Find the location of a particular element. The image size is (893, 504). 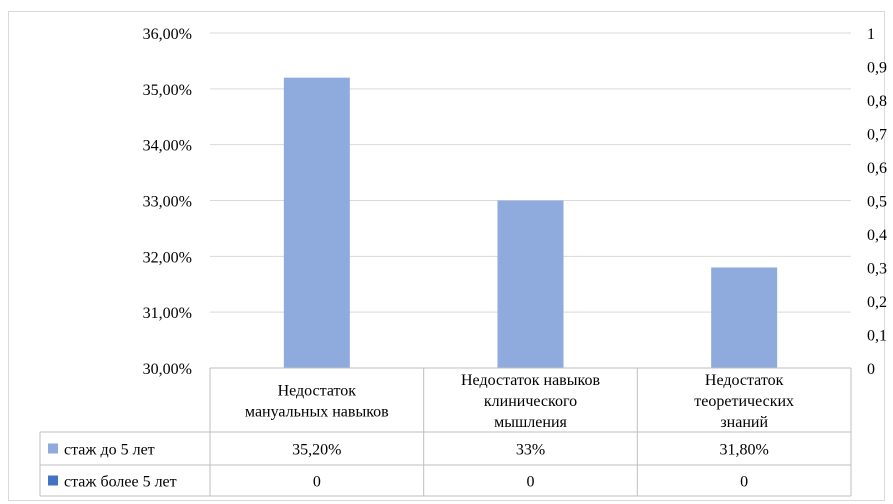

legend-entry: стаж до 5 лет is located at coordinates (109, 450).